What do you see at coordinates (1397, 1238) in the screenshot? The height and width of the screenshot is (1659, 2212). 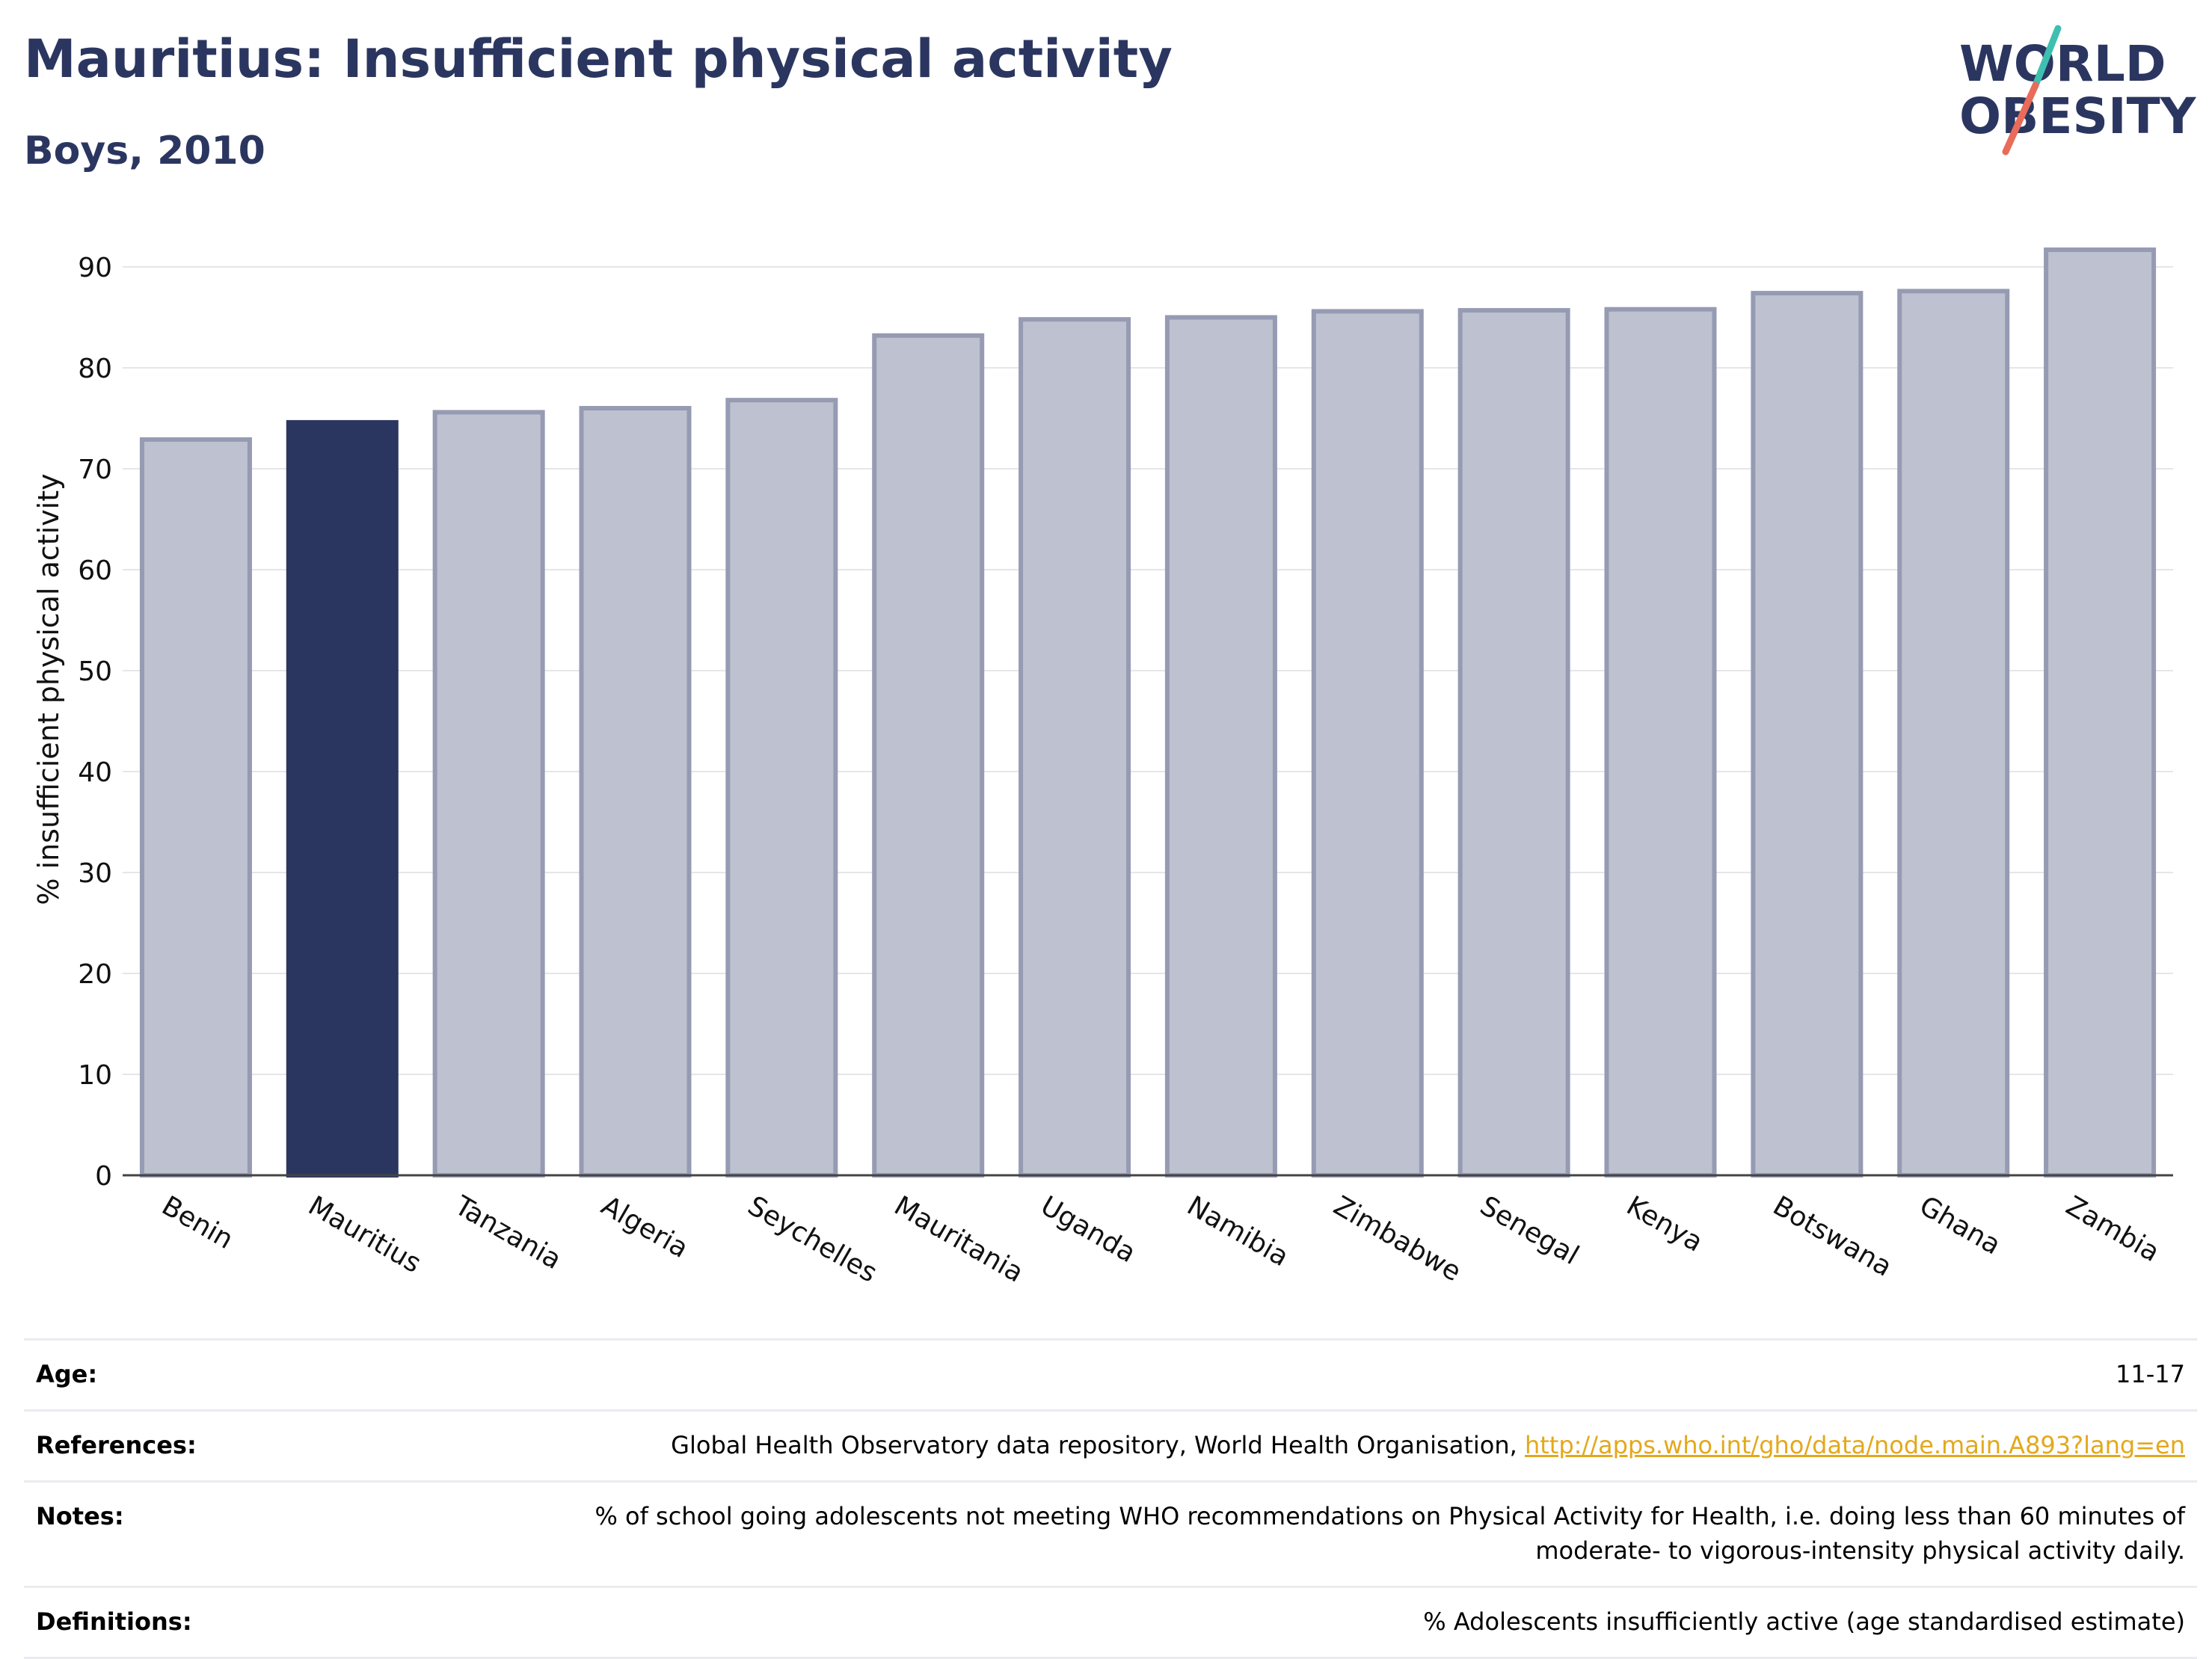 I see `x-tick-label: Zimbabwe` at bounding box center [1397, 1238].